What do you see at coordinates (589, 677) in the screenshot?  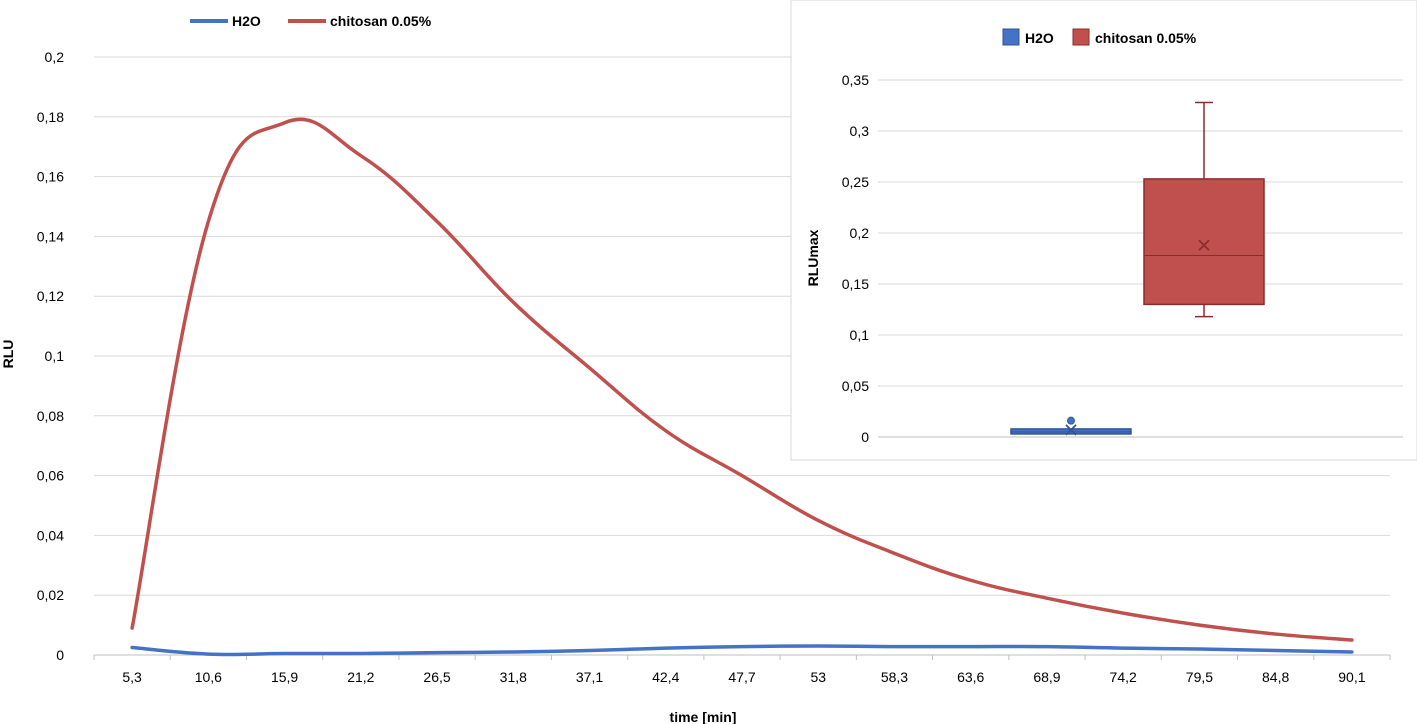 I see `x-tick-label: 37,1` at bounding box center [589, 677].